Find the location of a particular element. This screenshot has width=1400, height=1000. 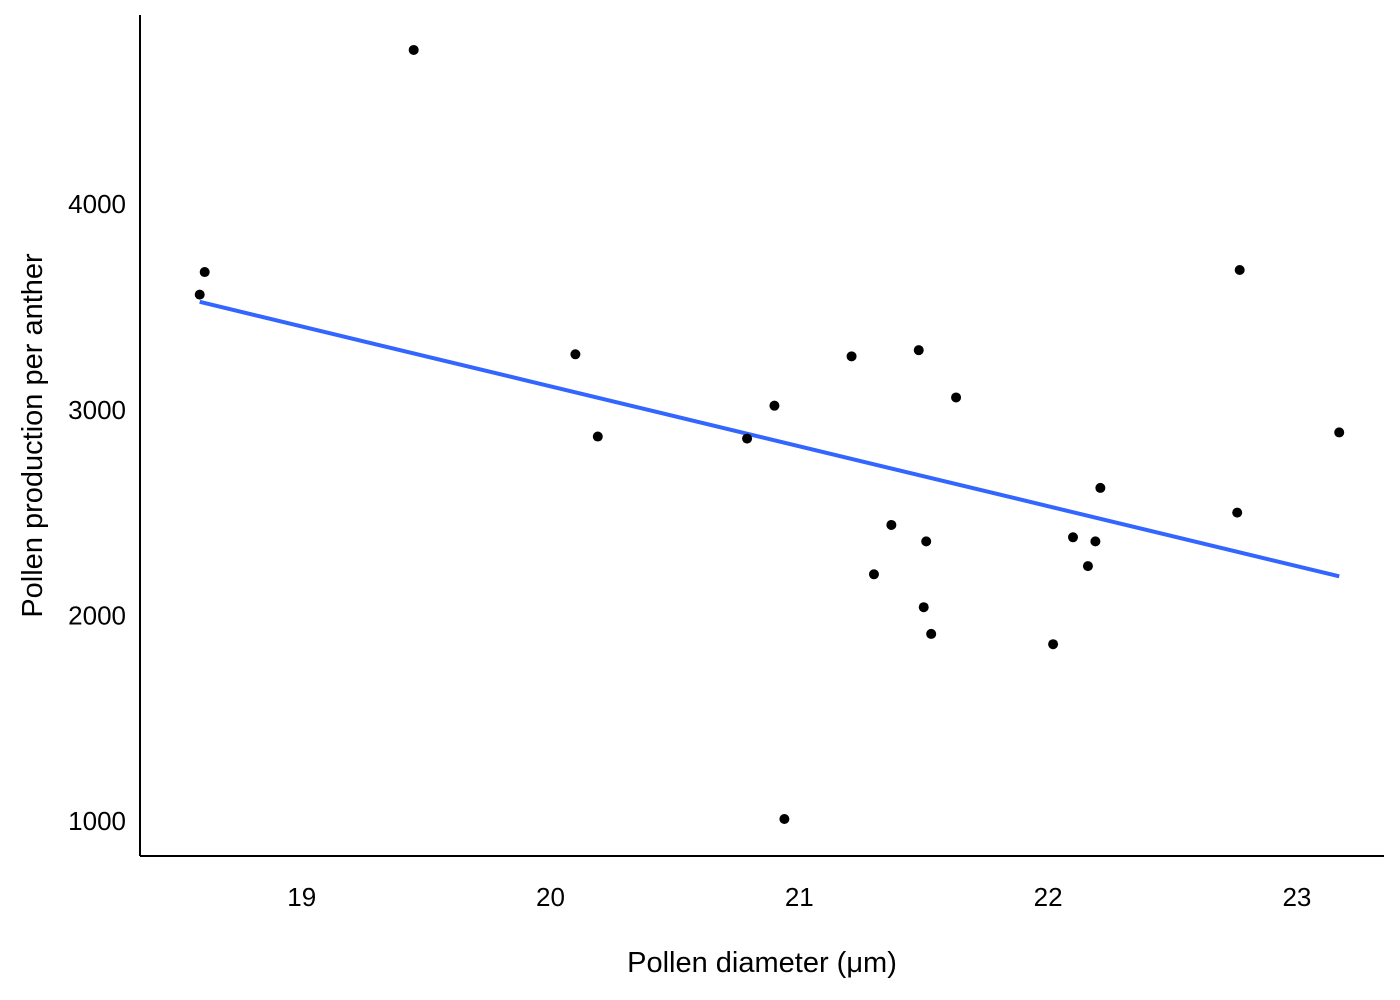

y-axis-title: Pollen production per anther is located at coordinates (33, 435).